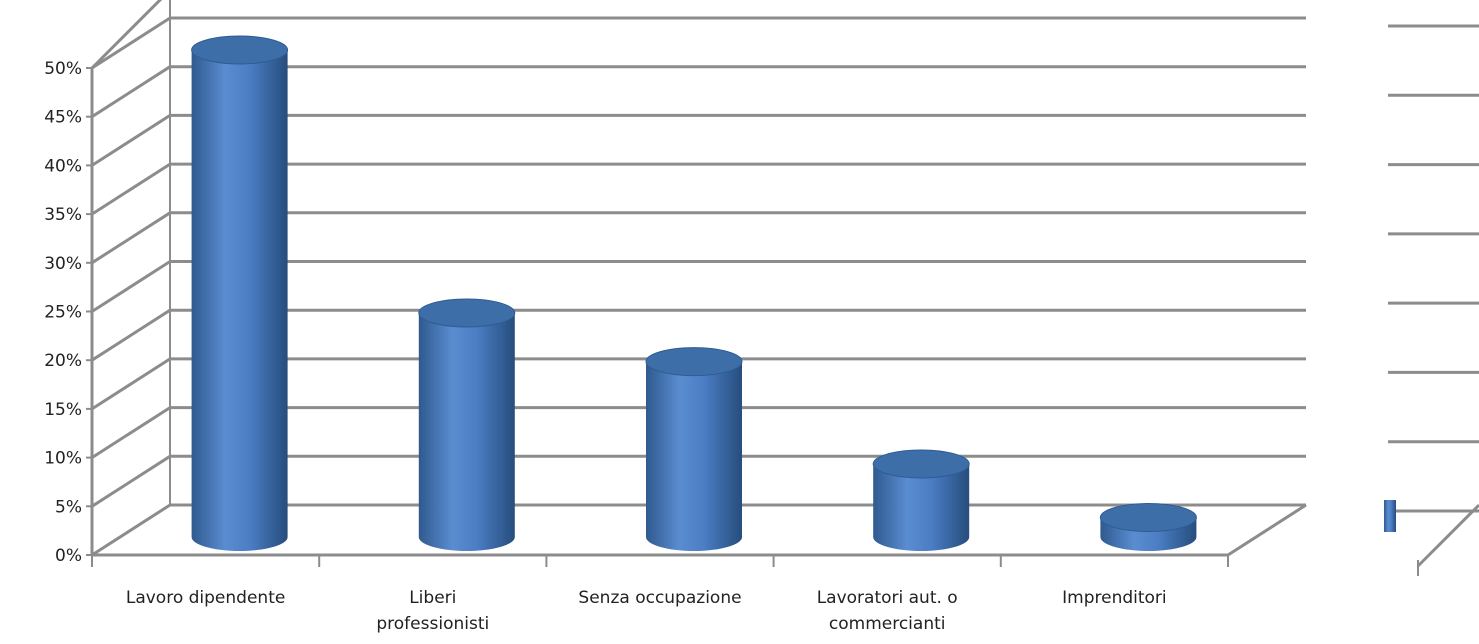 The image size is (1479, 644). Describe the element at coordinates (63, 69) in the screenshot. I see `y-tick-label: 50%` at that location.